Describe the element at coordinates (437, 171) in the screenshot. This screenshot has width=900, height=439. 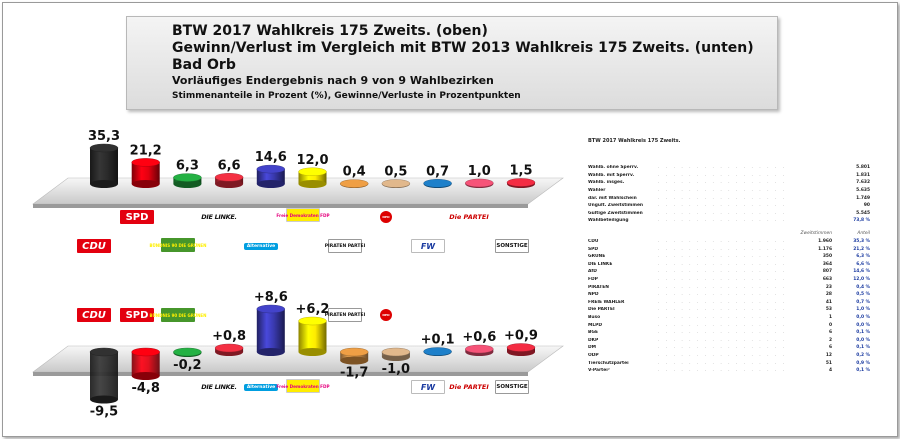
I see `bar-label-0-8: 0,7` at that location.